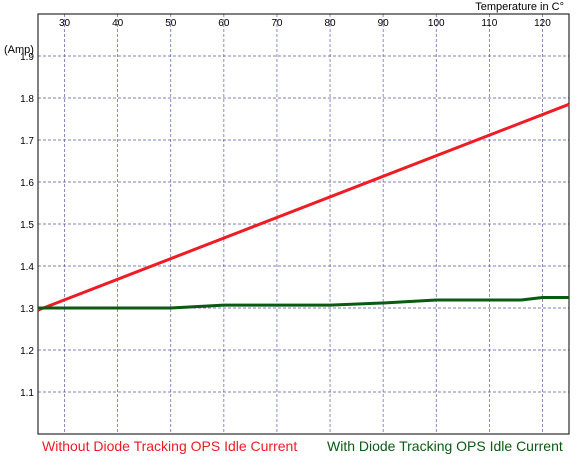  Describe the element at coordinates (65, 23) in the screenshot. I see `x-tick-label: 30` at that location.